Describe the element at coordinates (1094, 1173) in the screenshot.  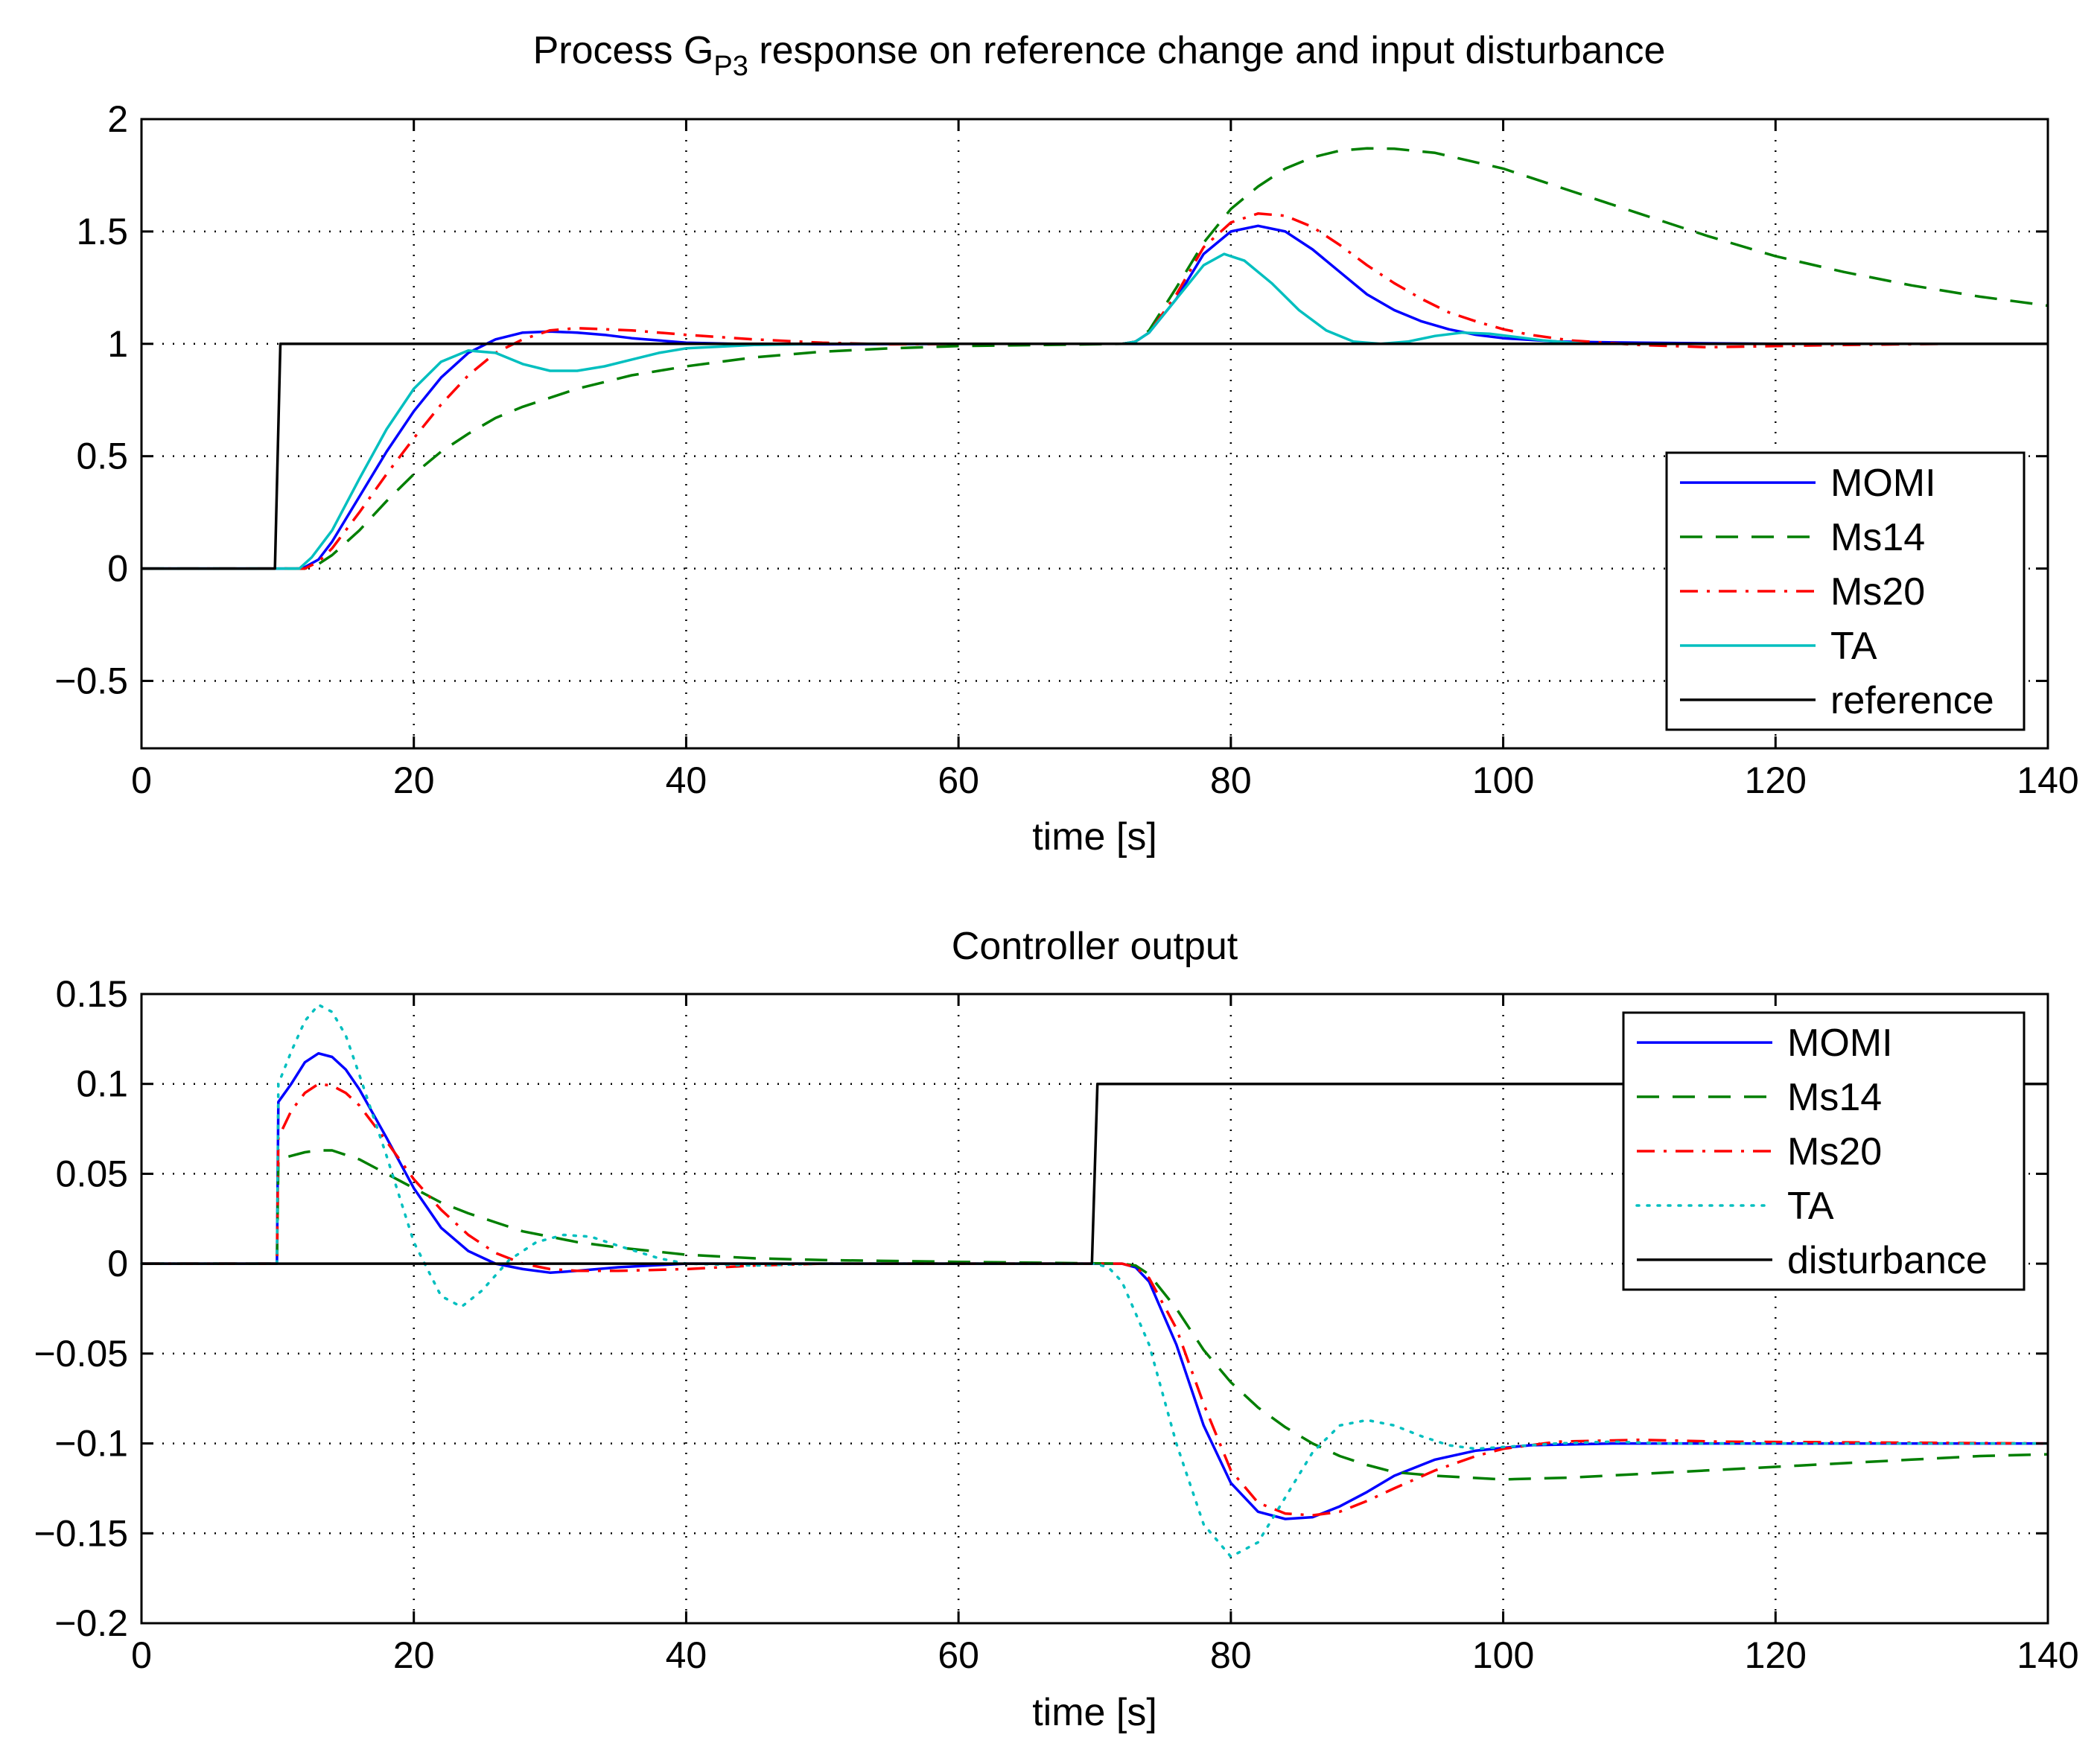
I see `series-line-disturbance` at that location.